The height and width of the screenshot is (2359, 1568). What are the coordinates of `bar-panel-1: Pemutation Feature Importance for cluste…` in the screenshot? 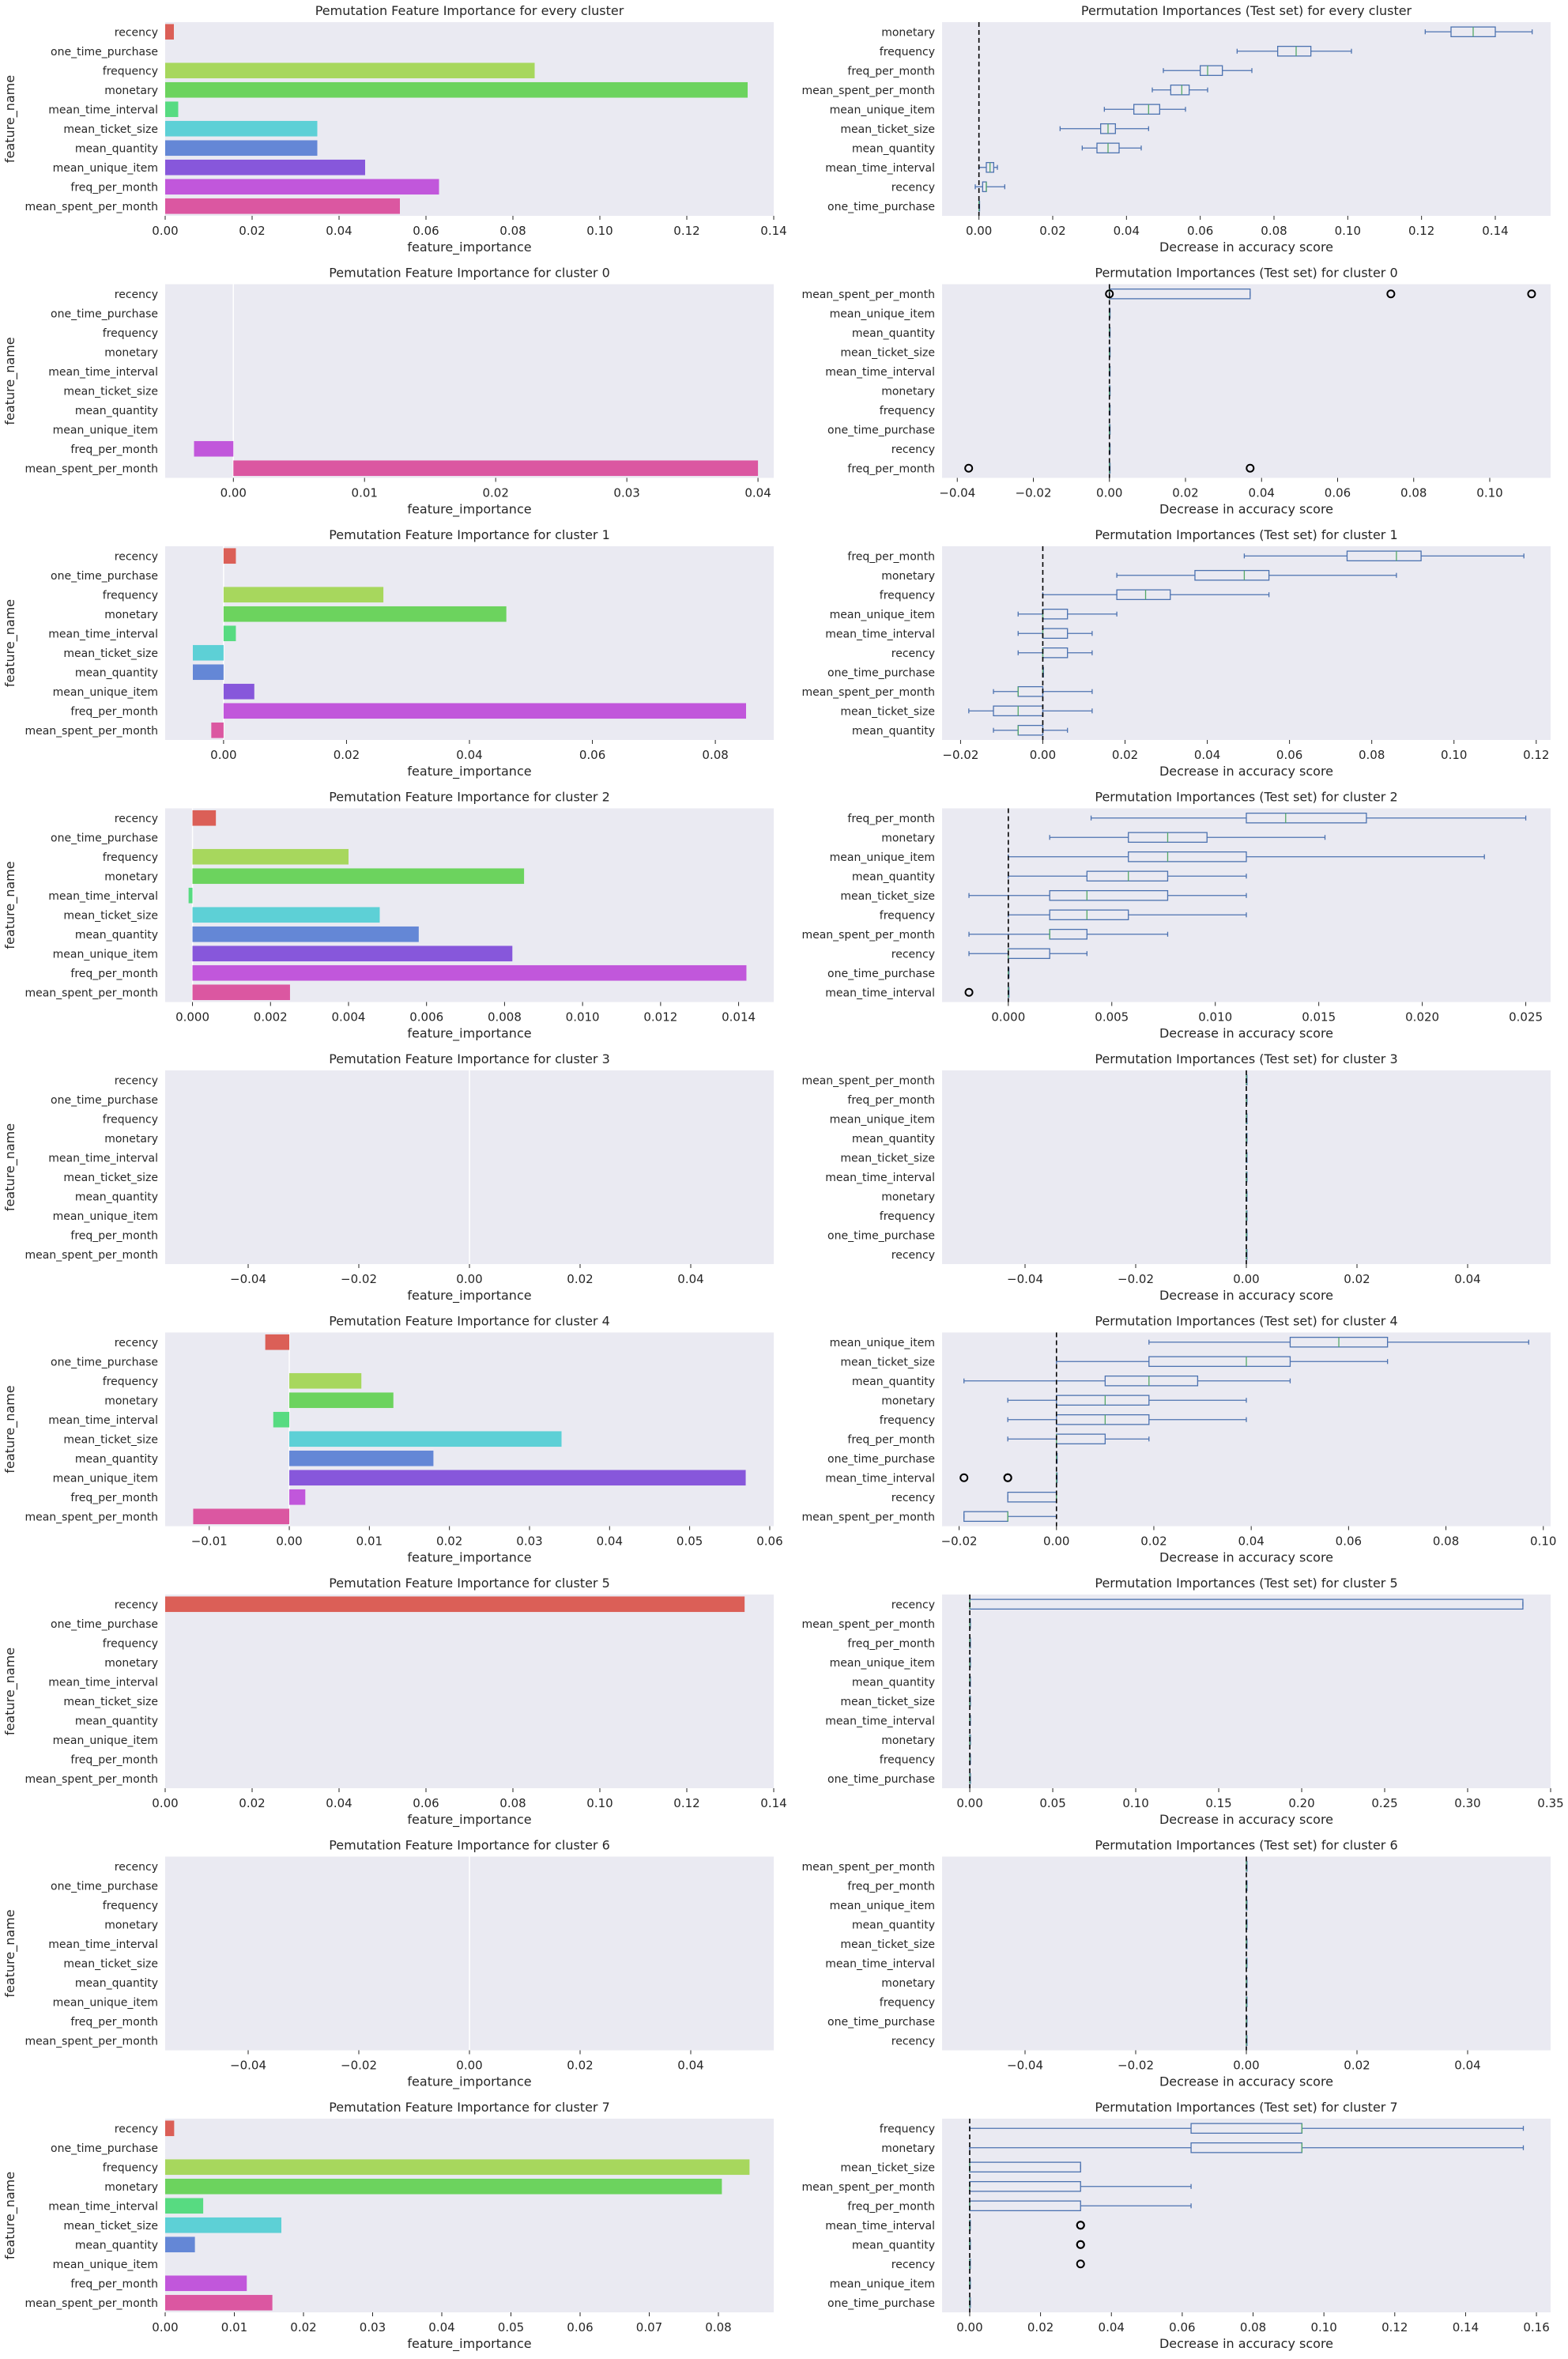 It's located at (388, 392).